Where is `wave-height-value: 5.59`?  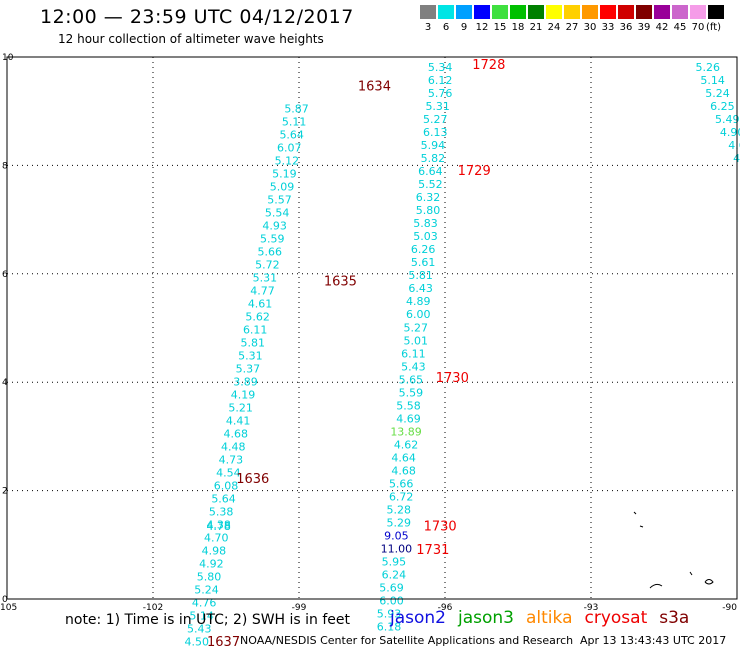
wave-height-value: 5.59 is located at coordinates (411, 392).